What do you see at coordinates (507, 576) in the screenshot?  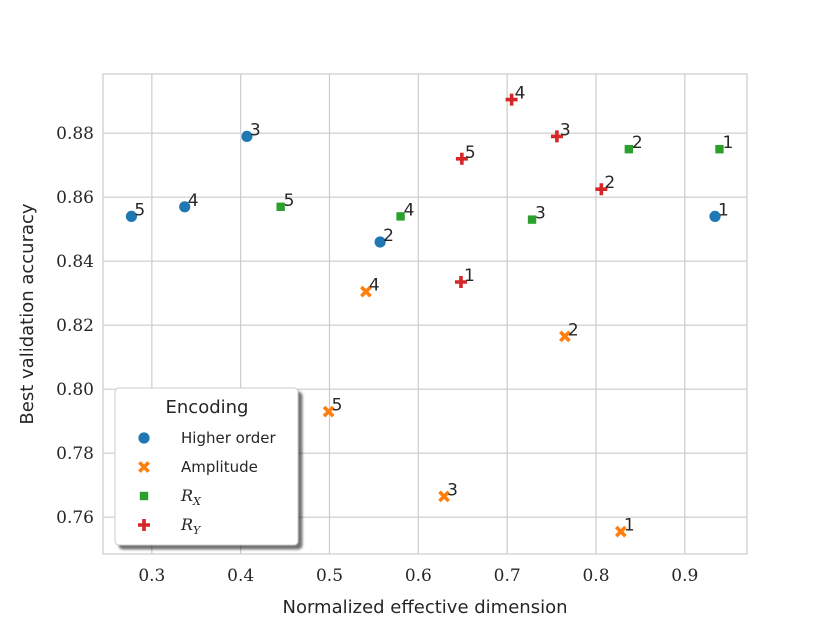 I see `x-tick-label: 0.7` at bounding box center [507, 576].